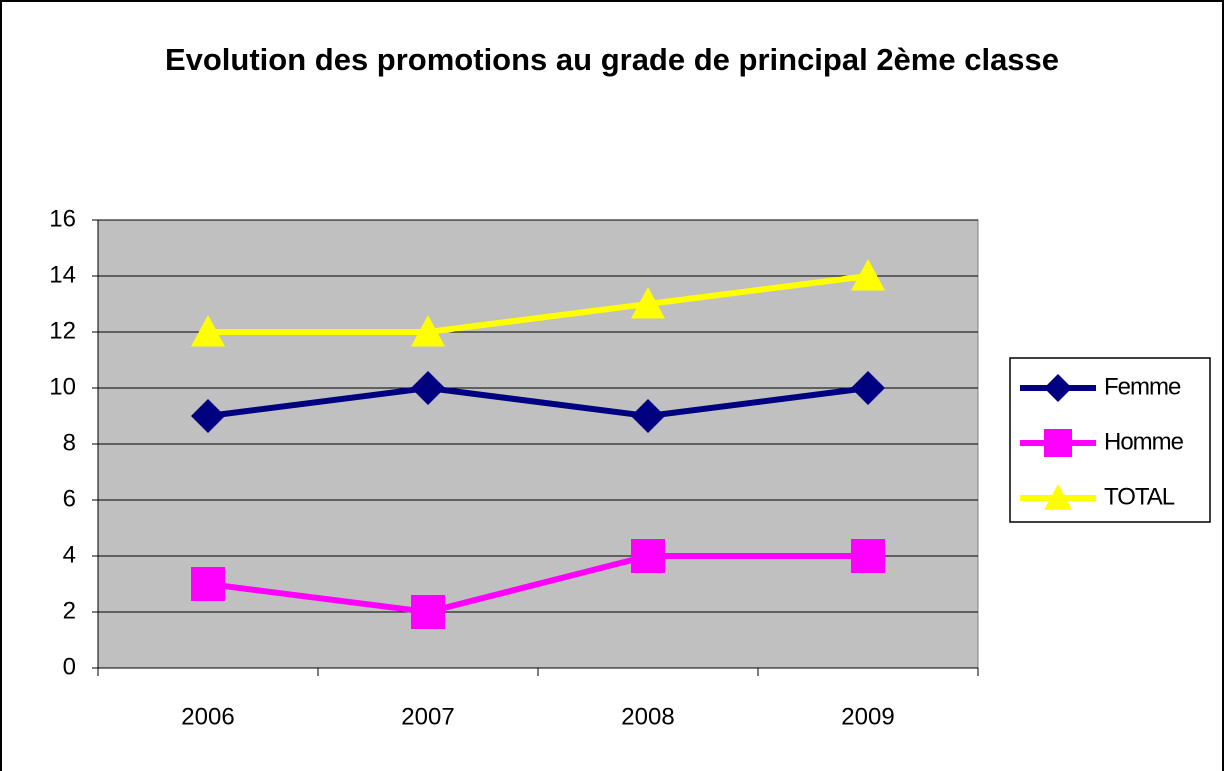 The image size is (1225, 771). What do you see at coordinates (69, 666) in the screenshot?
I see `y-tick-label: 0` at bounding box center [69, 666].